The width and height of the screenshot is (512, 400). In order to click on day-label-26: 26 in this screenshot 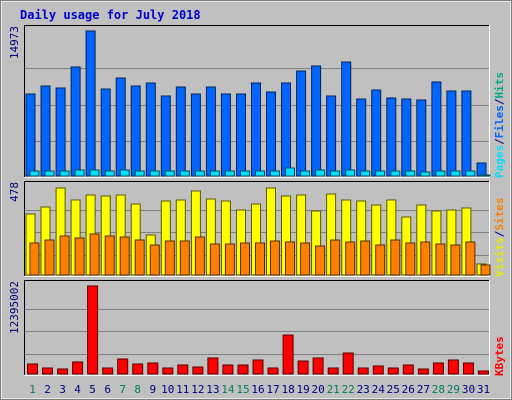, I will do `click(408, 389)`.